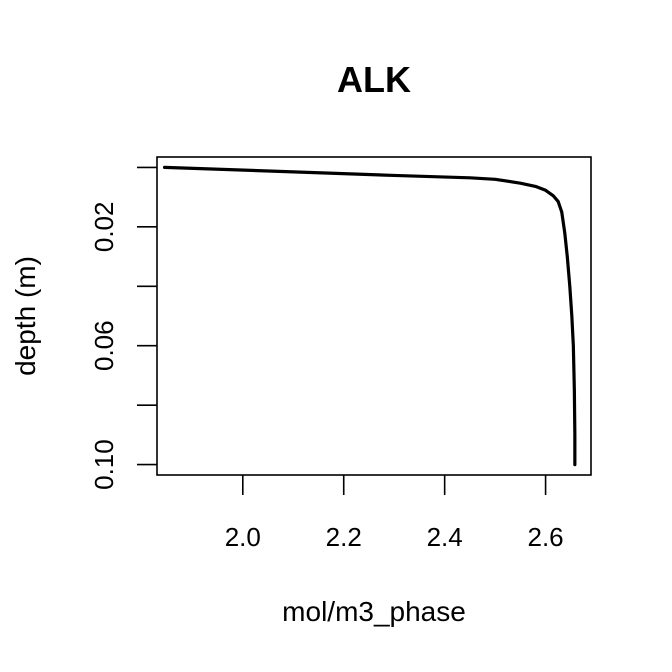 The width and height of the screenshot is (672, 672). Describe the element at coordinates (104, 464) in the screenshot. I see `y-tick-label: 0.10` at that location.